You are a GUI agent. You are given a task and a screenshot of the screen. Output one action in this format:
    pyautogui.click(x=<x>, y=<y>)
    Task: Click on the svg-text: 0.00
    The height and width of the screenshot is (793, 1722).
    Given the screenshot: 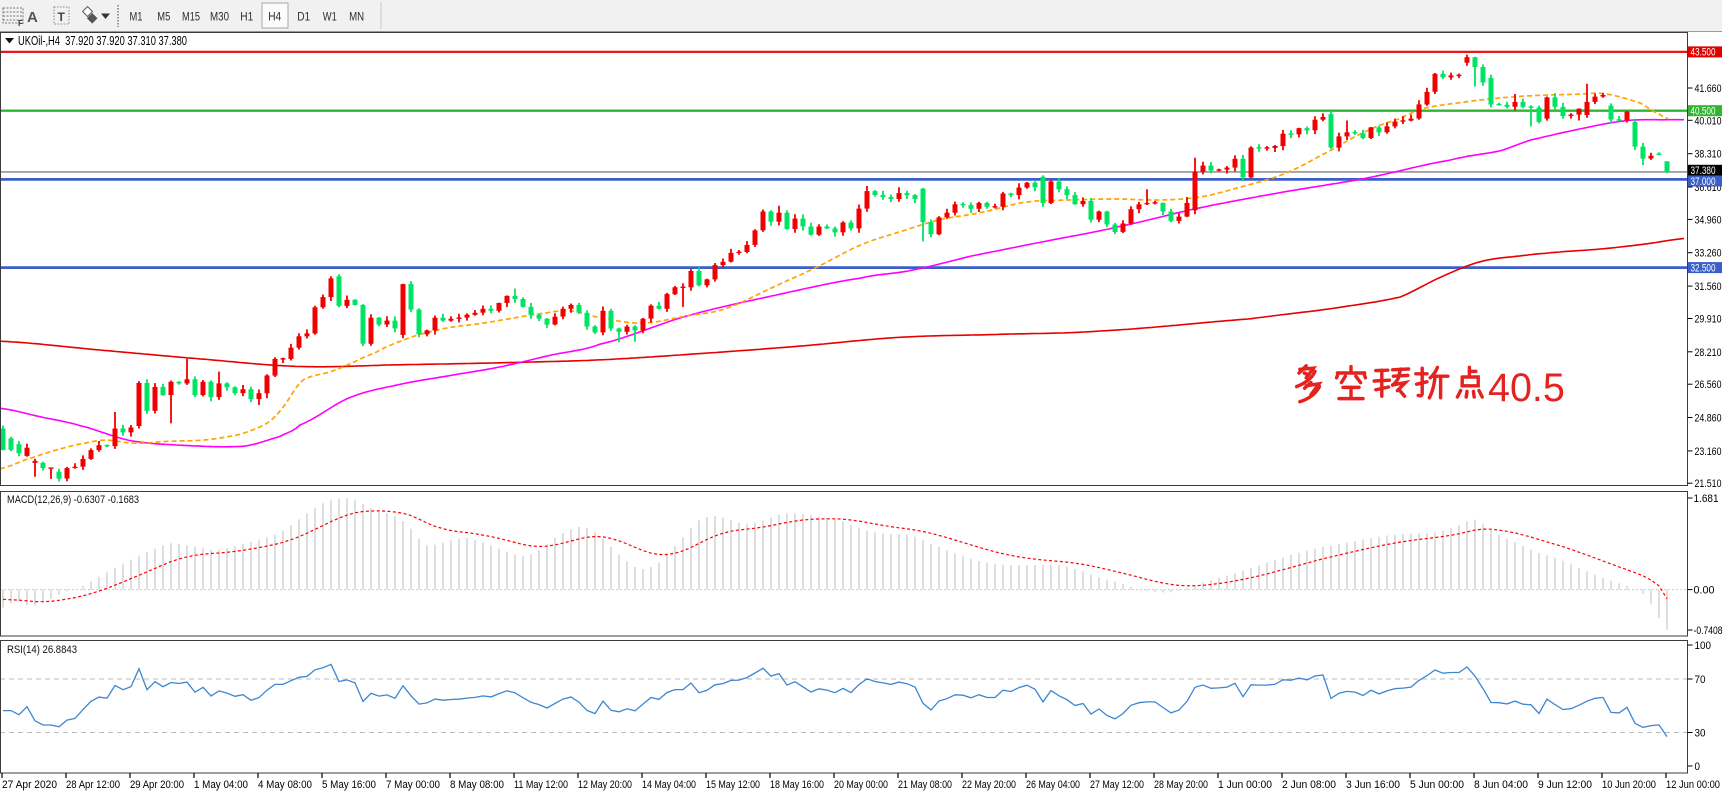 What is the action you would take?
    pyautogui.click(x=1704, y=591)
    